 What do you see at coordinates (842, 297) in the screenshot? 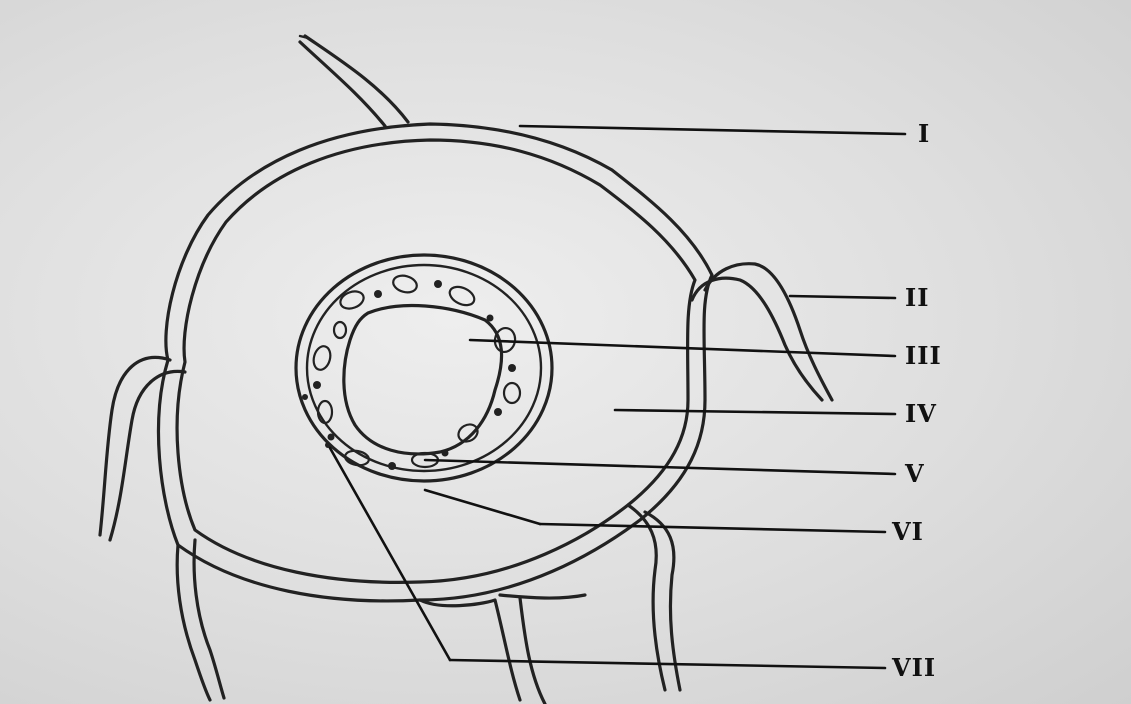
I see `leader-II` at bounding box center [842, 297].